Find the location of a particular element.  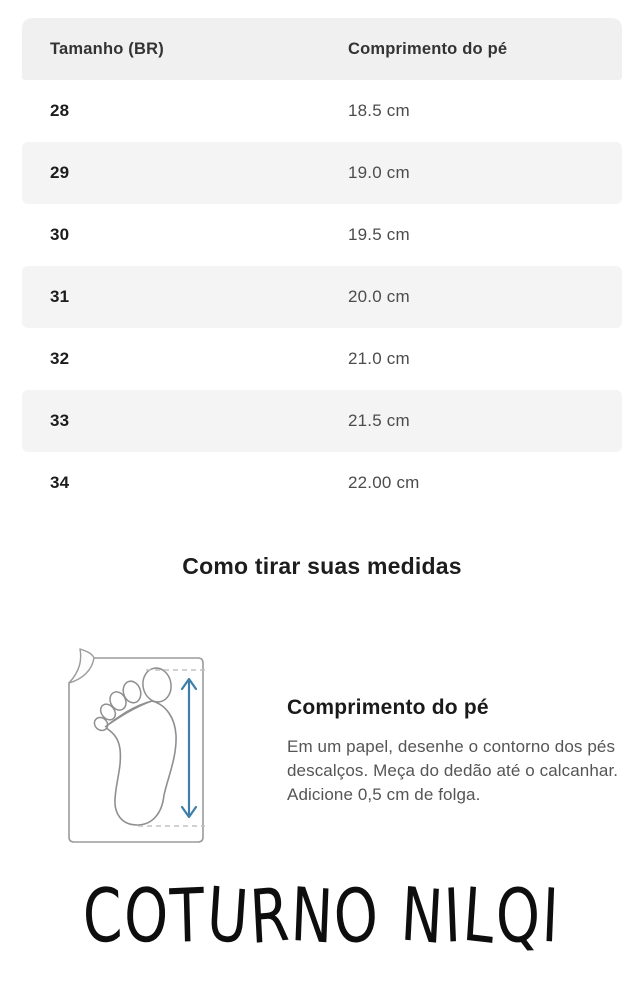

table-header-row: Tamanho (BR) Comprimento do pé is located at coordinates (322, 49).